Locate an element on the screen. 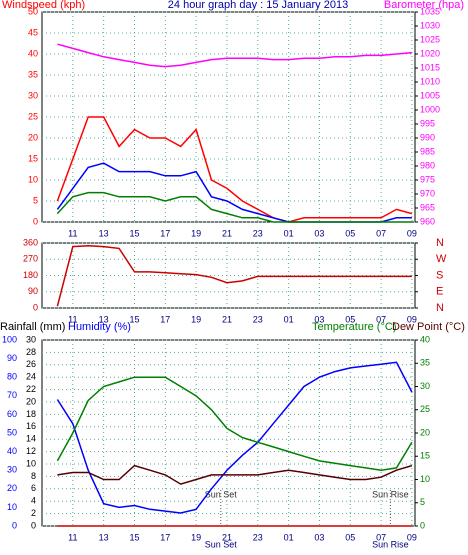  y-tick-label: 8 is located at coordinates (33, 476).